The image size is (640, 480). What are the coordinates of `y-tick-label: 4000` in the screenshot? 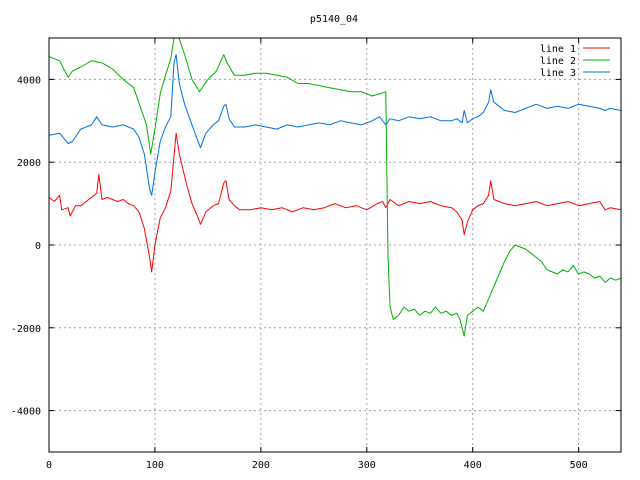 It's located at (29, 80).